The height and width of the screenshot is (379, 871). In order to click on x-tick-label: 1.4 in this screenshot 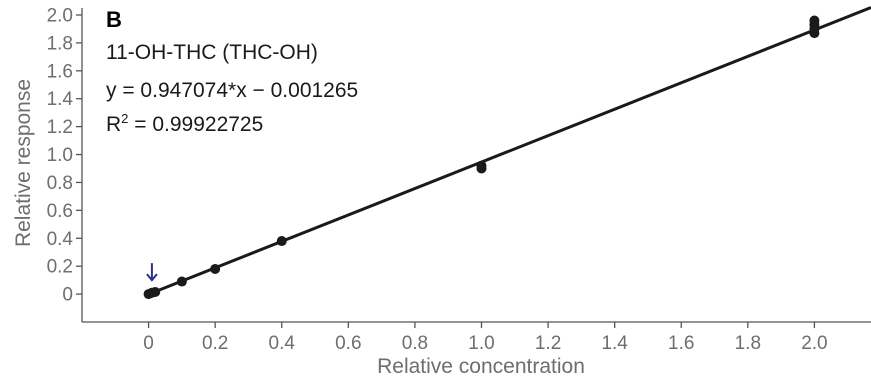, I will do `click(614, 343)`.